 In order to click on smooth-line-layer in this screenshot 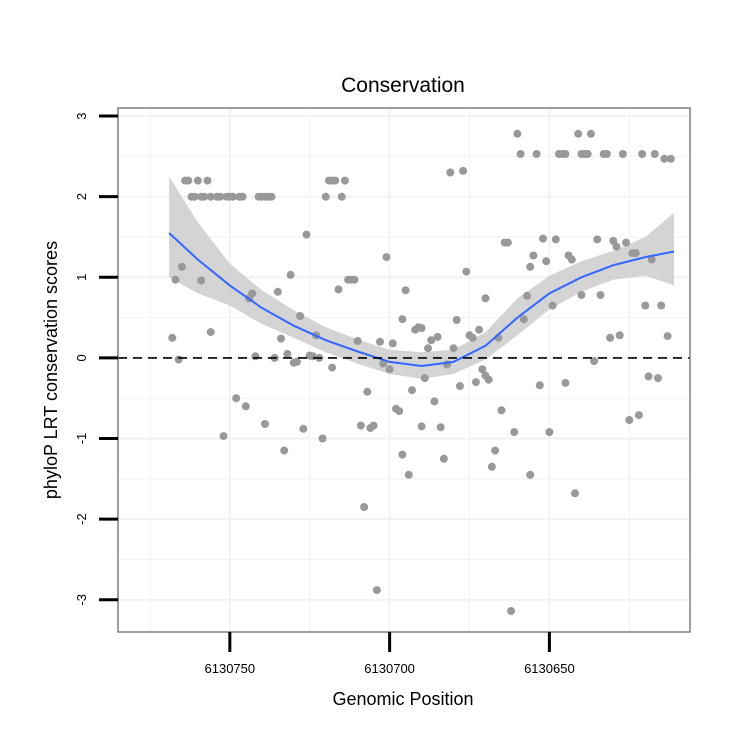, I will do `click(421, 300)`.